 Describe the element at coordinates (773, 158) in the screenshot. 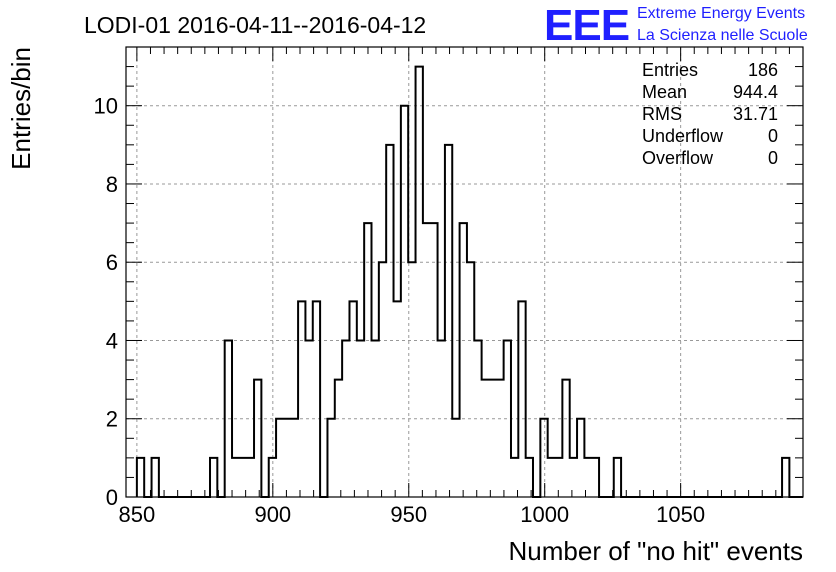

I see `stats-overflow-value: 0` at that location.